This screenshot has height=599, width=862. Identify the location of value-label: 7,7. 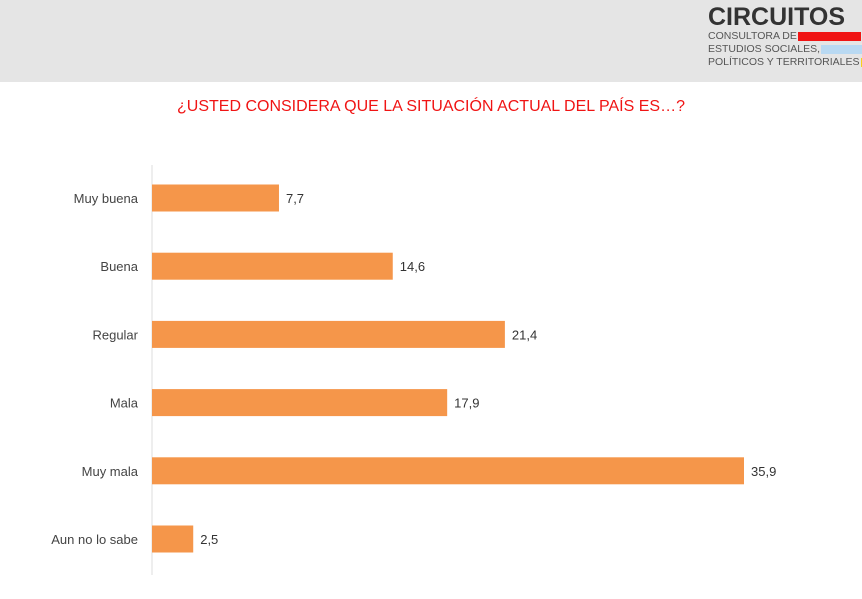
(295, 198).